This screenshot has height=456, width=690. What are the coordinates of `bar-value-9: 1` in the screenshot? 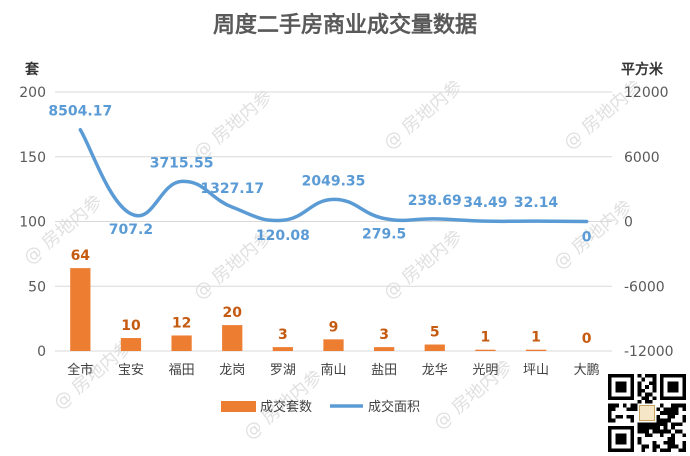 It's located at (536, 338).